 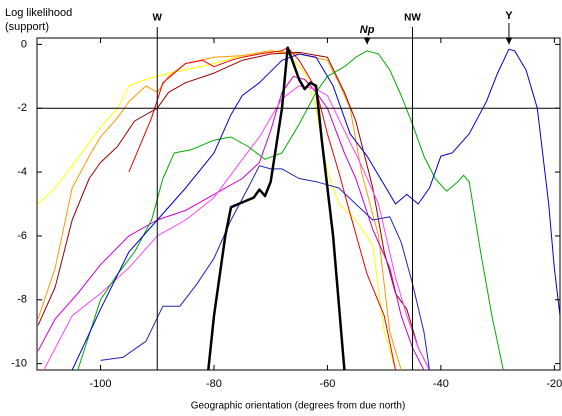 What do you see at coordinates (214, 384) in the screenshot?
I see `x-tick-label: -80` at bounding box center [214, 384].